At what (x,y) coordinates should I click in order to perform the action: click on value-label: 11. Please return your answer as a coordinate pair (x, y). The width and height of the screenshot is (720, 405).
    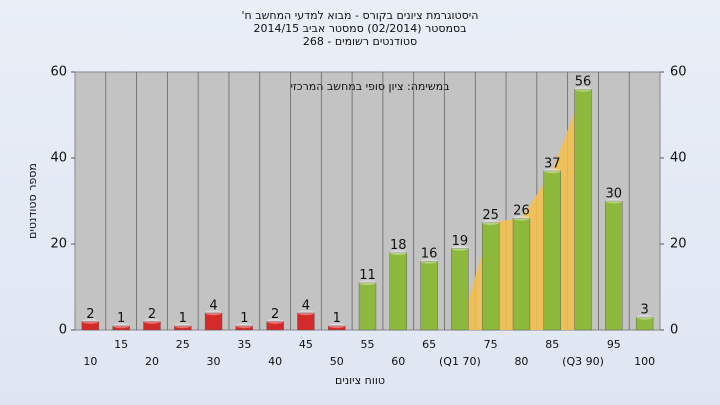
    Looking at the image, I should click on (367, 275).